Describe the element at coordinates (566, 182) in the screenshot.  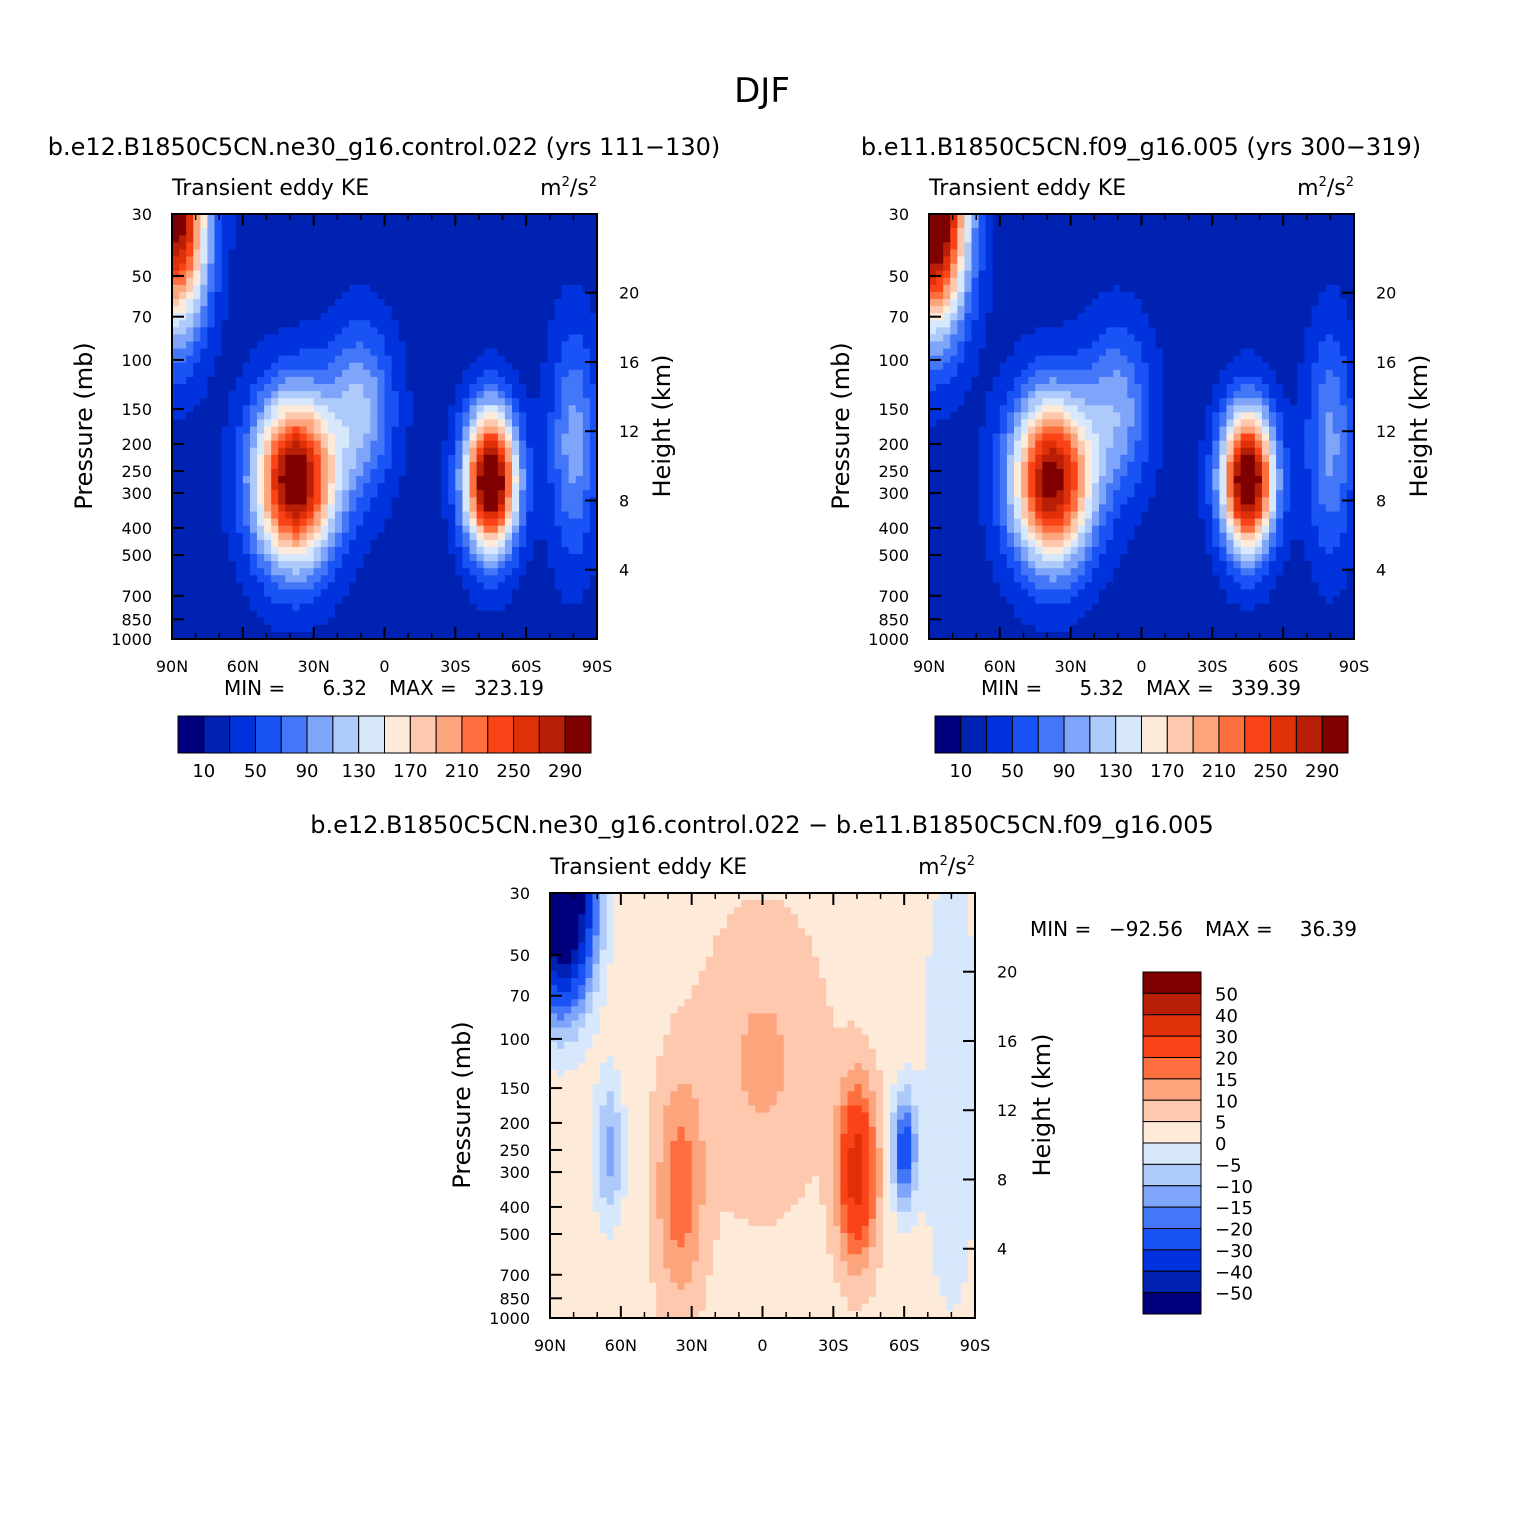
I see `units-exp: 2` at that location.